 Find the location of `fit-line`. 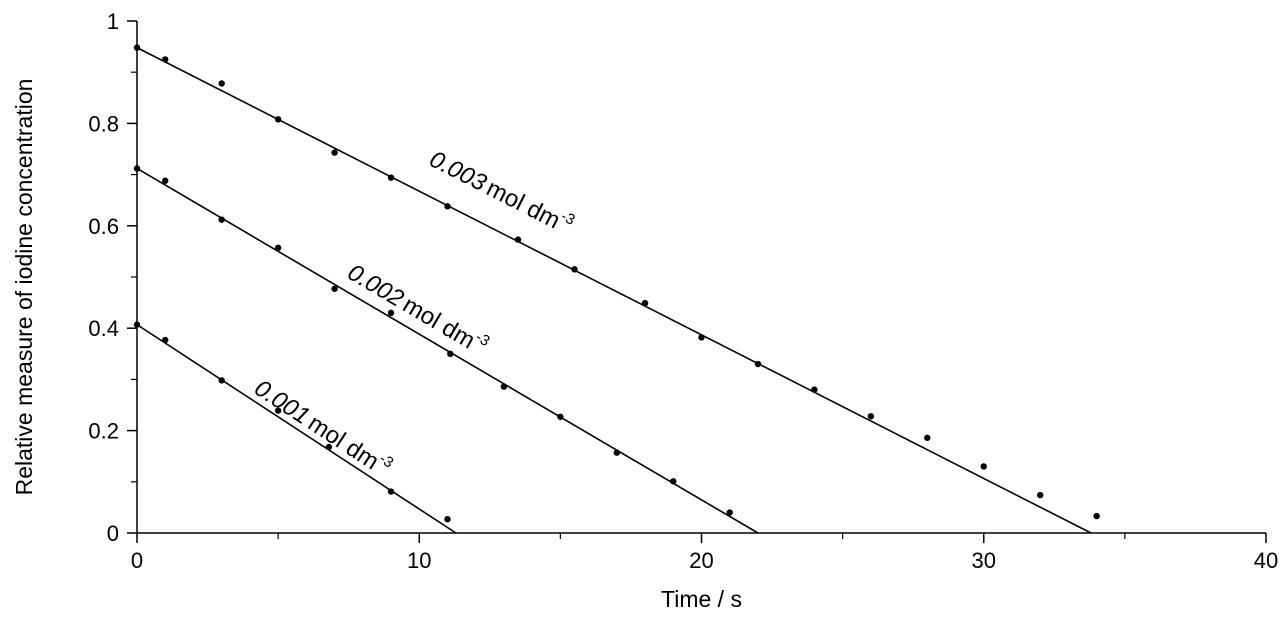

fit-line is located at coordinates (296, 428).